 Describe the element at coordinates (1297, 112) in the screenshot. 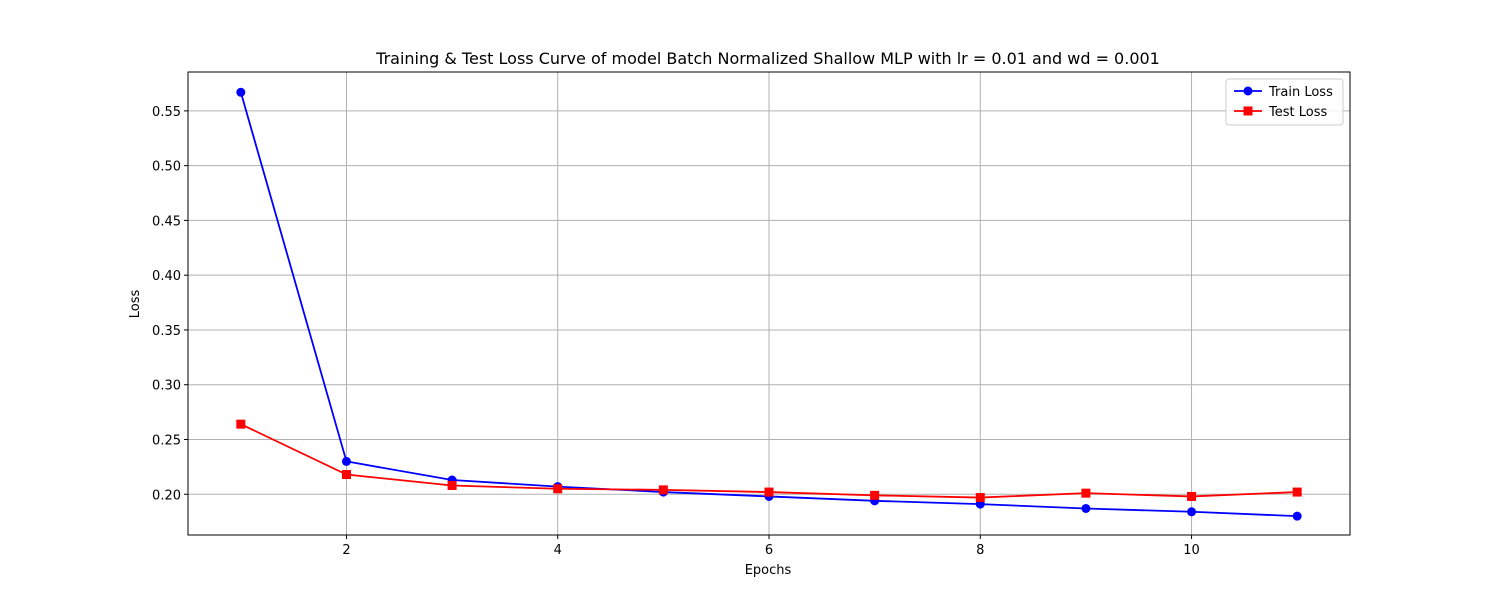

I see `legend-test-loss-label: Test Loss` at that location.